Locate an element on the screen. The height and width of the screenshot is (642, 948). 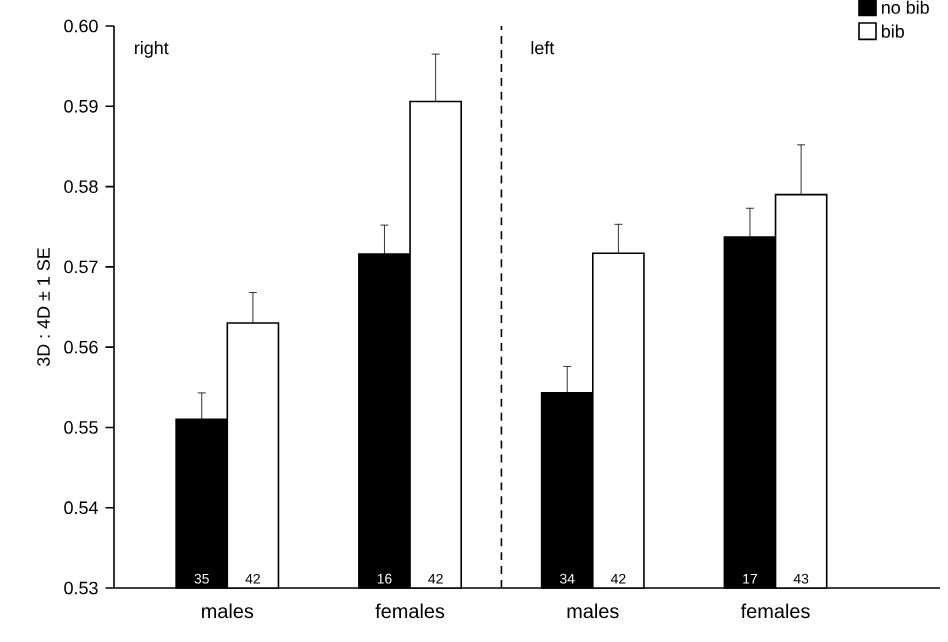
y-tick-label: 0.54 is located at coordinates (81, 508).